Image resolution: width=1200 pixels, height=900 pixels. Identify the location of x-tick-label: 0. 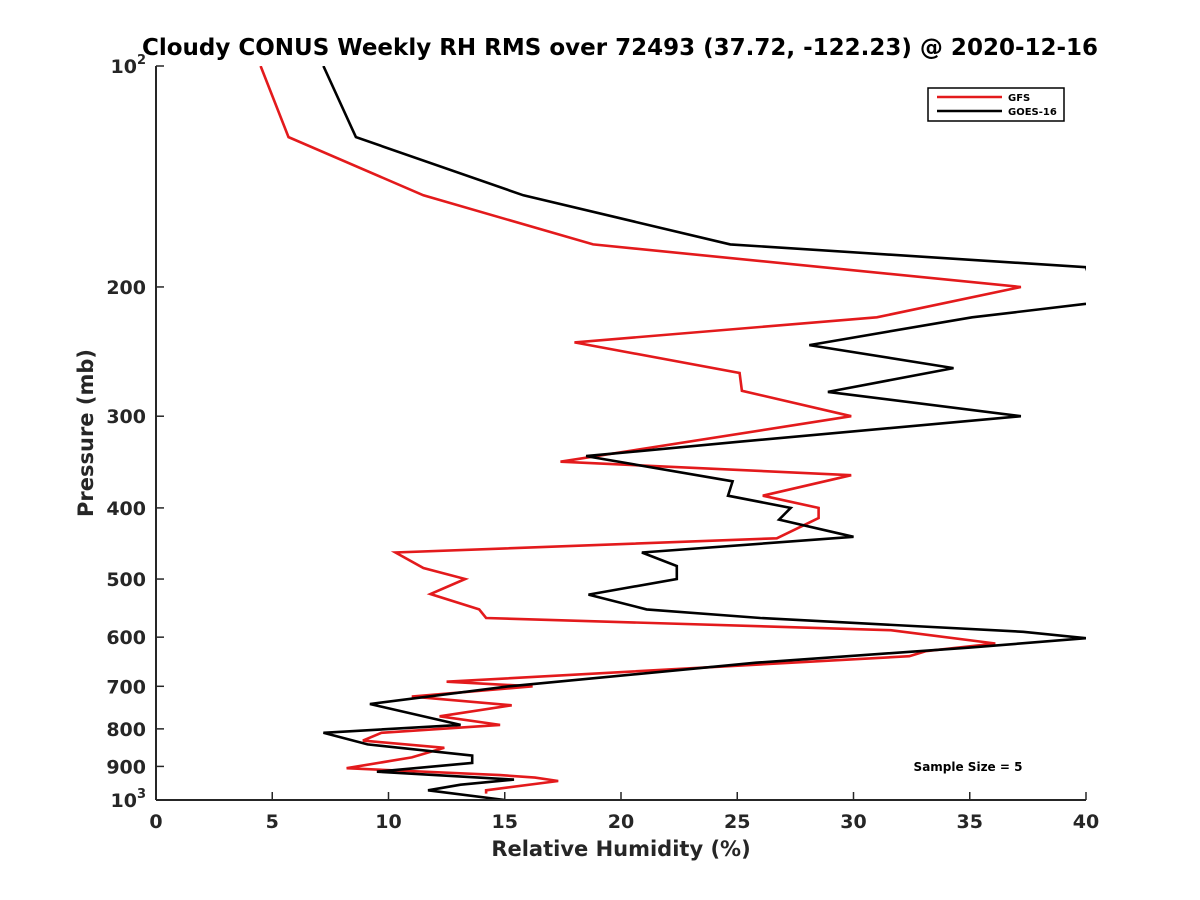
(155, 822).